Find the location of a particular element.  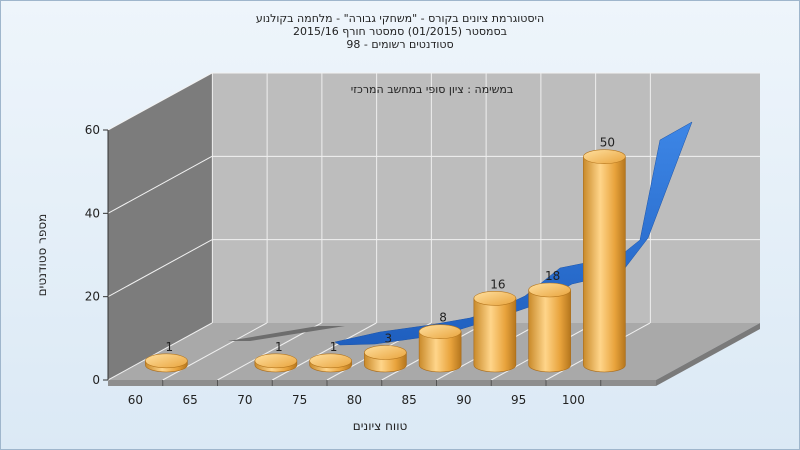

y-tick-label: 40 is located at coordinates (92, 213).